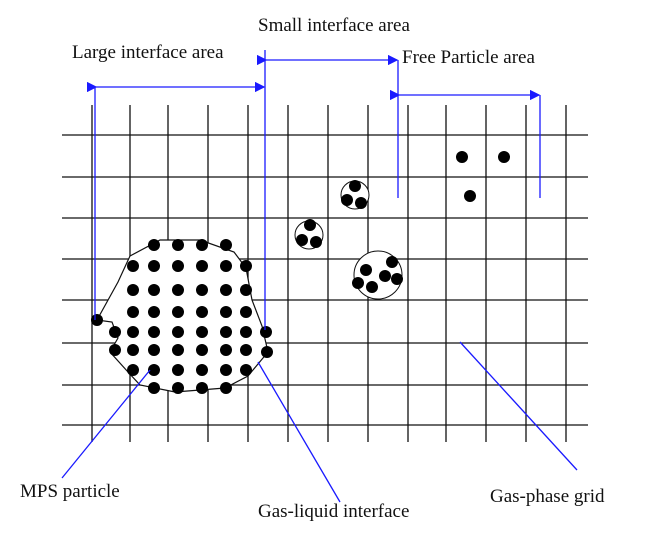 The height and width of the screenshot is (541, 655). What do you see at coordinates (148, 52) in the screenshot?
I see `large-interface-label: Large interface area` at bounding box center [148, 52].